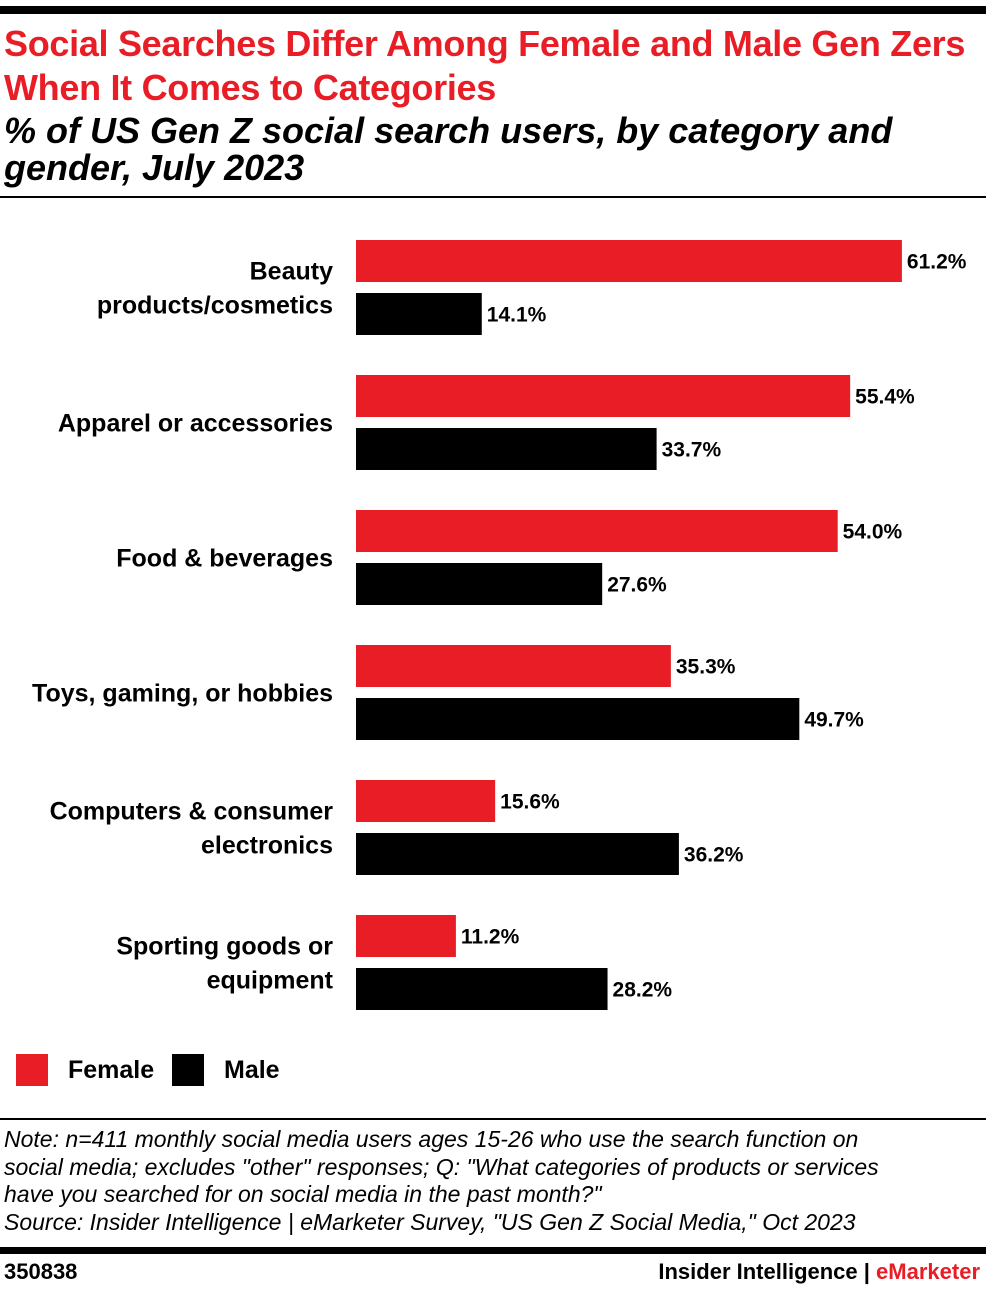  I want to click on brand-accent: eMarketer, so click(928, 1271).